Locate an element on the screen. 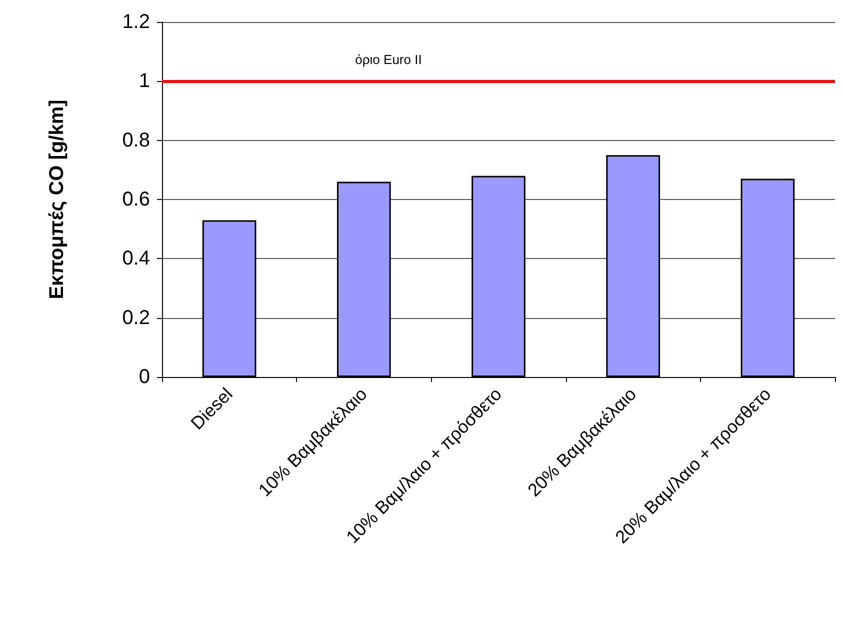 Image resolution: width=845 pixels, height=631 pixels. y-tick-label: 1.2 is located at coordinates (136, 22).